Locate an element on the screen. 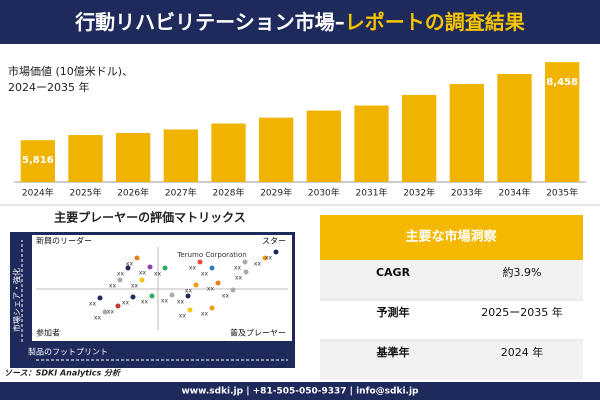 This screenshot has height=400, width=600. value-label: 5,816 is located at coordinates (38, 160).